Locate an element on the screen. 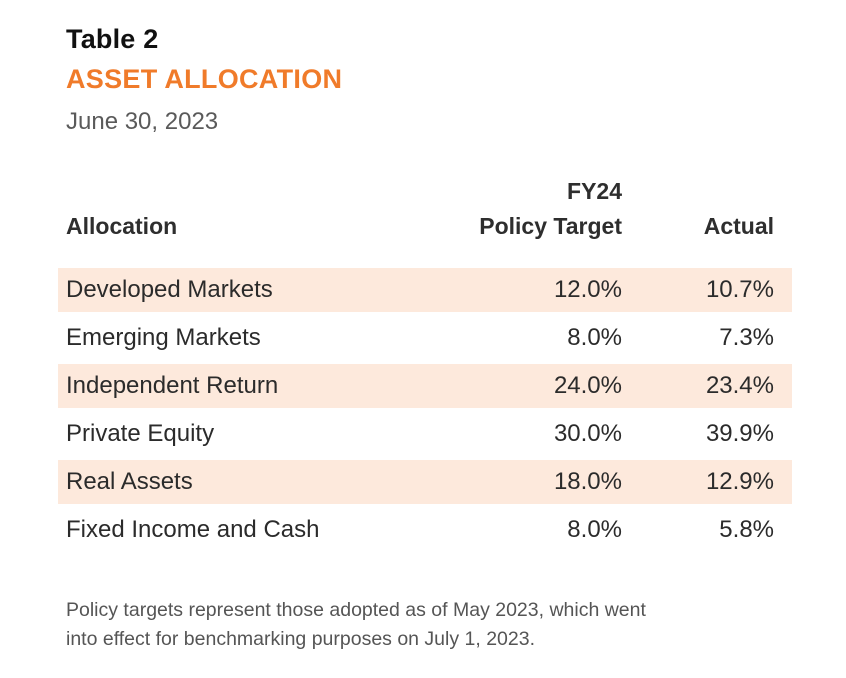 The width and height of the screenshot is (846, 678). table-date: June 30, 2023 is located at coordinates (142, 121).